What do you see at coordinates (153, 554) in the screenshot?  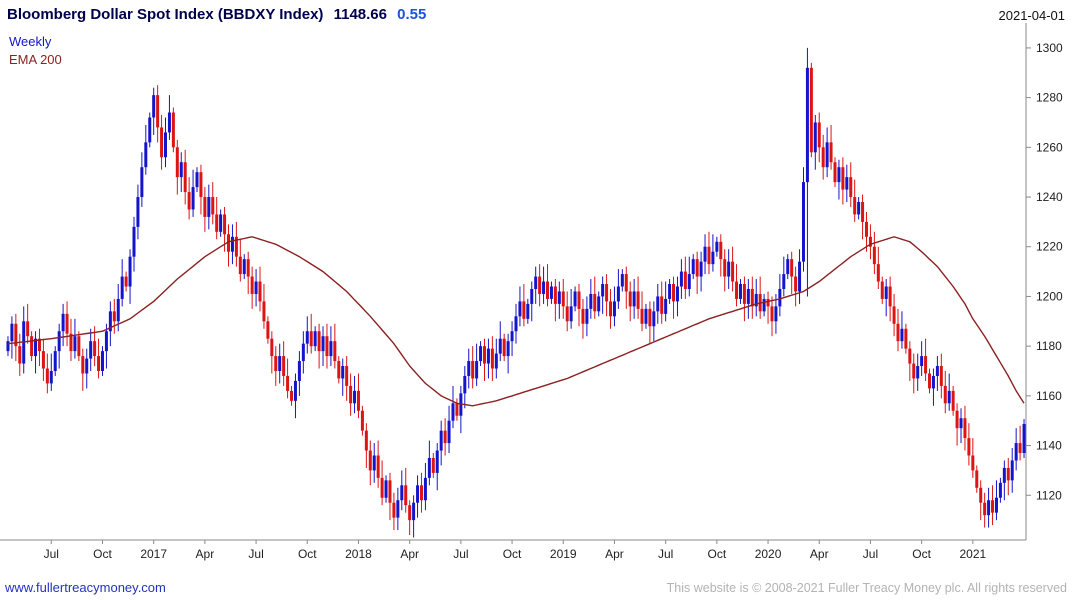 I see `svg-text: 2017` at bounding box center [153, 554].